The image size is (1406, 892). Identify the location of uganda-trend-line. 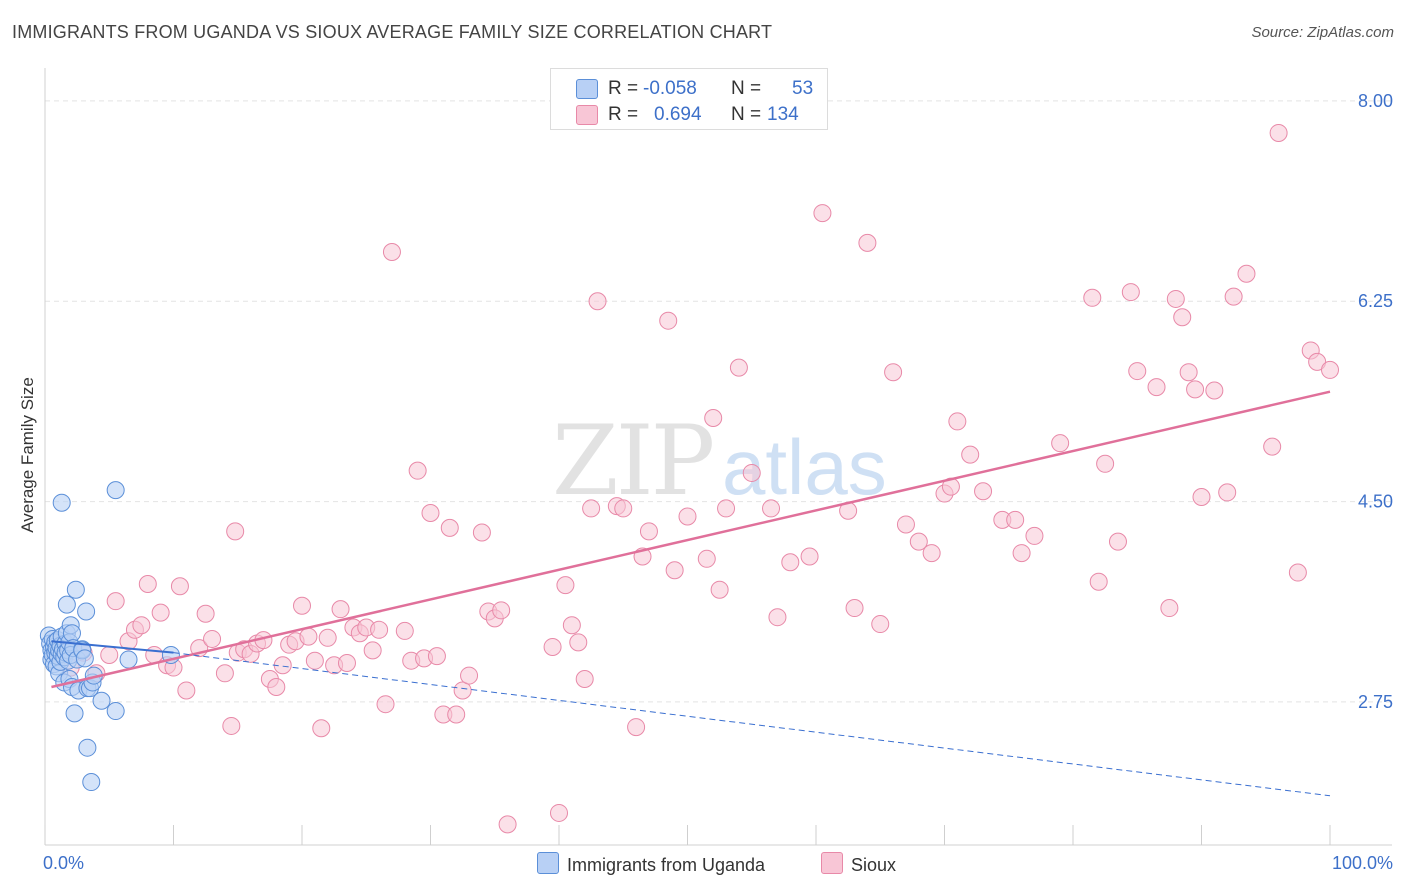
(112, 647).